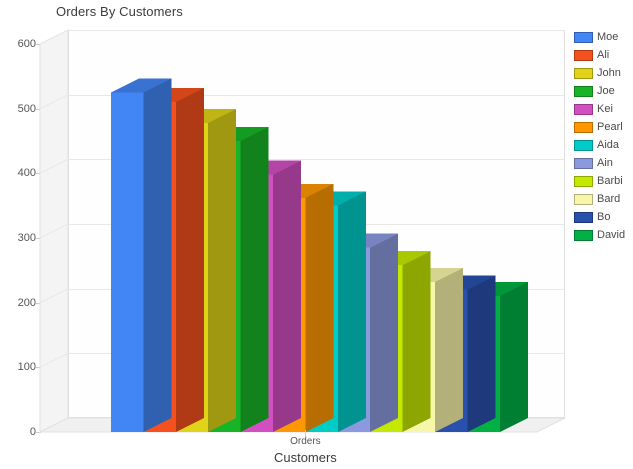 This screenshot has width=633, height=469. I want to click on legend-item-pearl: Pearl, so click(603, 127).